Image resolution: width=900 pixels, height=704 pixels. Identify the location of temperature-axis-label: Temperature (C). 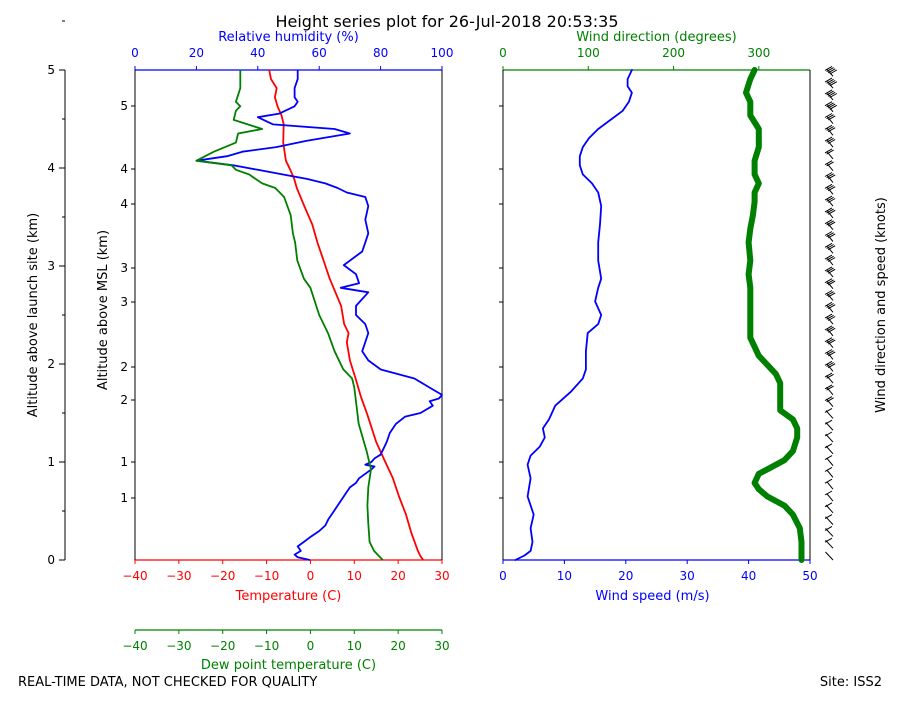
(288, 596).